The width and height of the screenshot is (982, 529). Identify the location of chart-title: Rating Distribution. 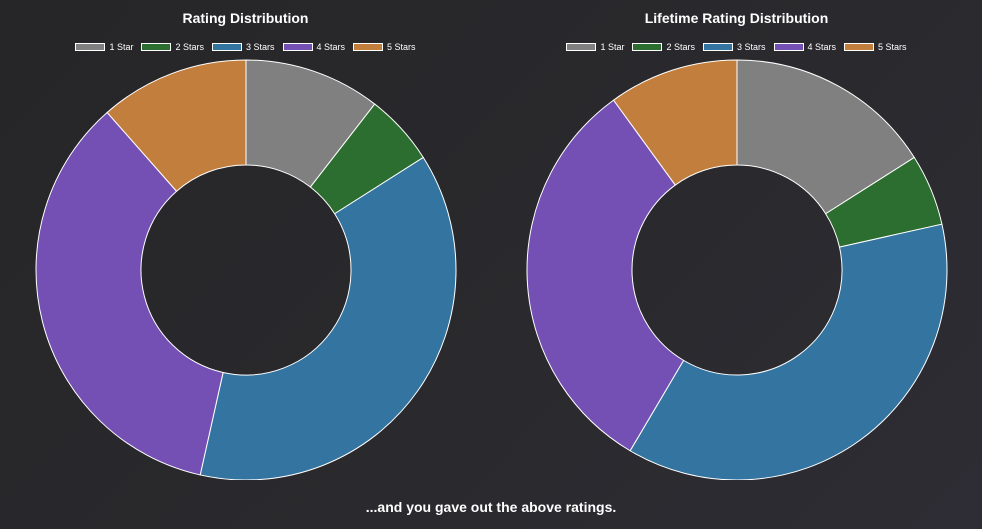
(245, 18).